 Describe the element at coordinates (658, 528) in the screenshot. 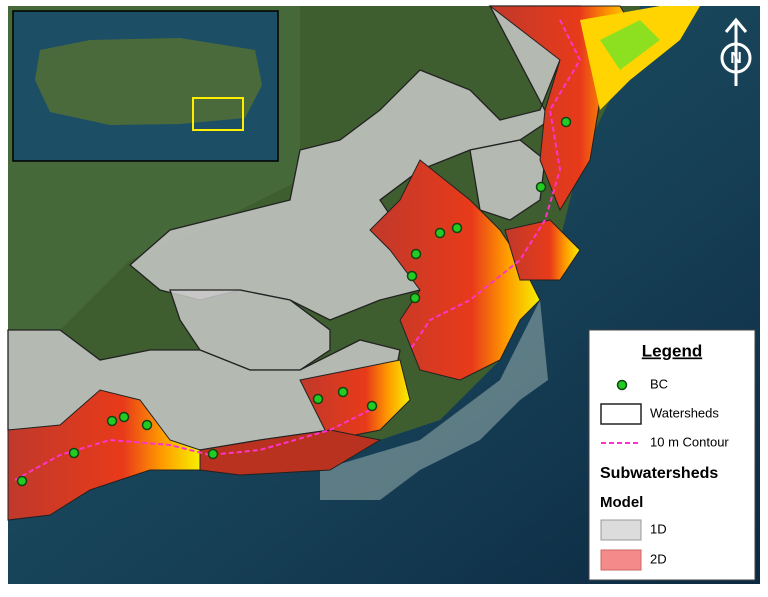

I see `legend-item: 1D` at that location.